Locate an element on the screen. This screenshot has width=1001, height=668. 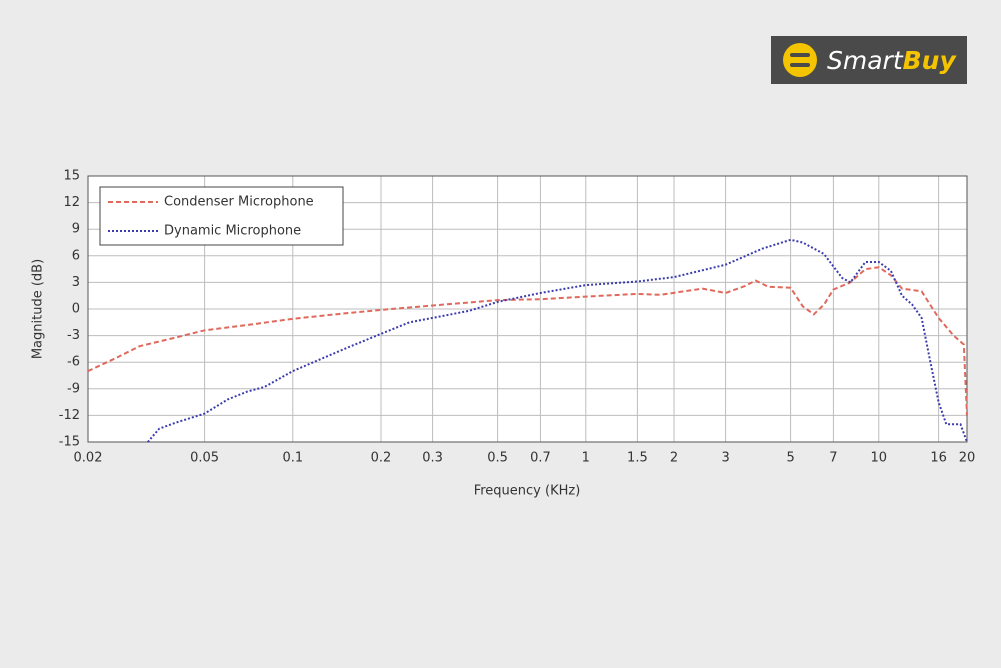
y-tick-label: -15 is located at coordinates (69, 442).